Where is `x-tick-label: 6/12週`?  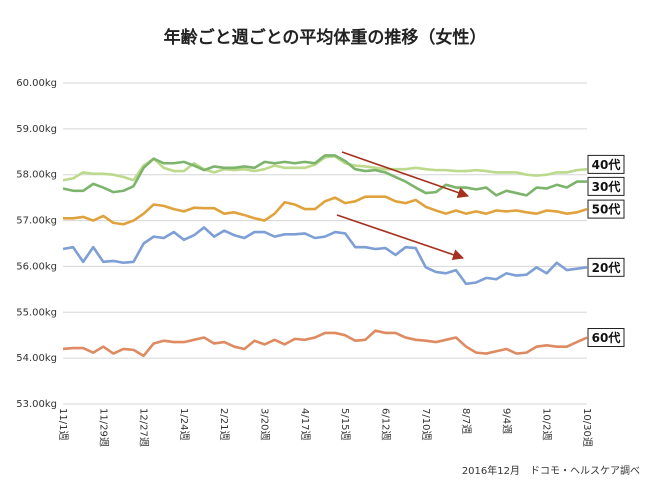
x-tick-label: 6/12週 is located at coordinates (385, 424).